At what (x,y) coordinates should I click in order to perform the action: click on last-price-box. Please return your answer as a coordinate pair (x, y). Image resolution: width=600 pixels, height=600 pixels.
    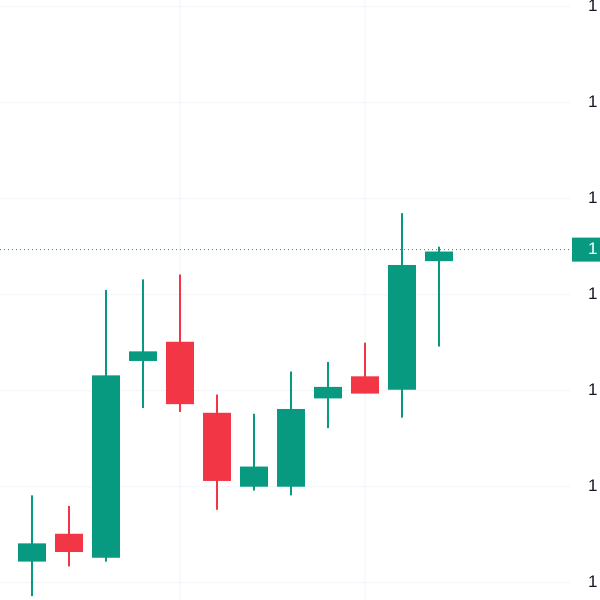
    Looking at the image, I should click on (586, 249).